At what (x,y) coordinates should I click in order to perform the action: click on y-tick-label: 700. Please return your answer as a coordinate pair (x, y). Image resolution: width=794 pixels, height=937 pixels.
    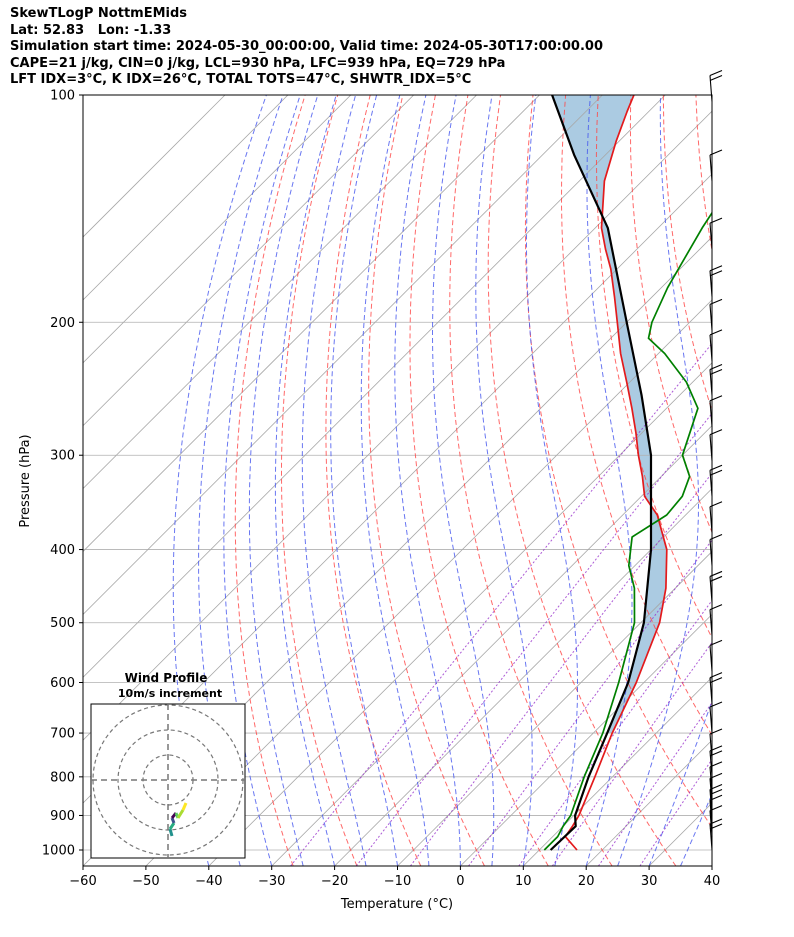
    Looking at the image, I should click on (62, 734).